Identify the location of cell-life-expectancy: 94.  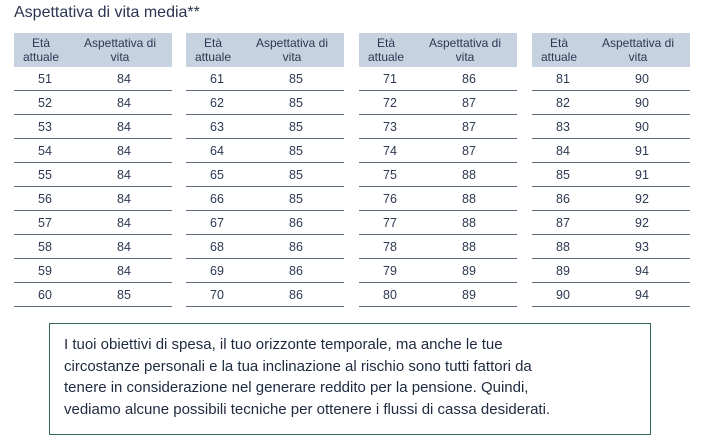
(642, 295).